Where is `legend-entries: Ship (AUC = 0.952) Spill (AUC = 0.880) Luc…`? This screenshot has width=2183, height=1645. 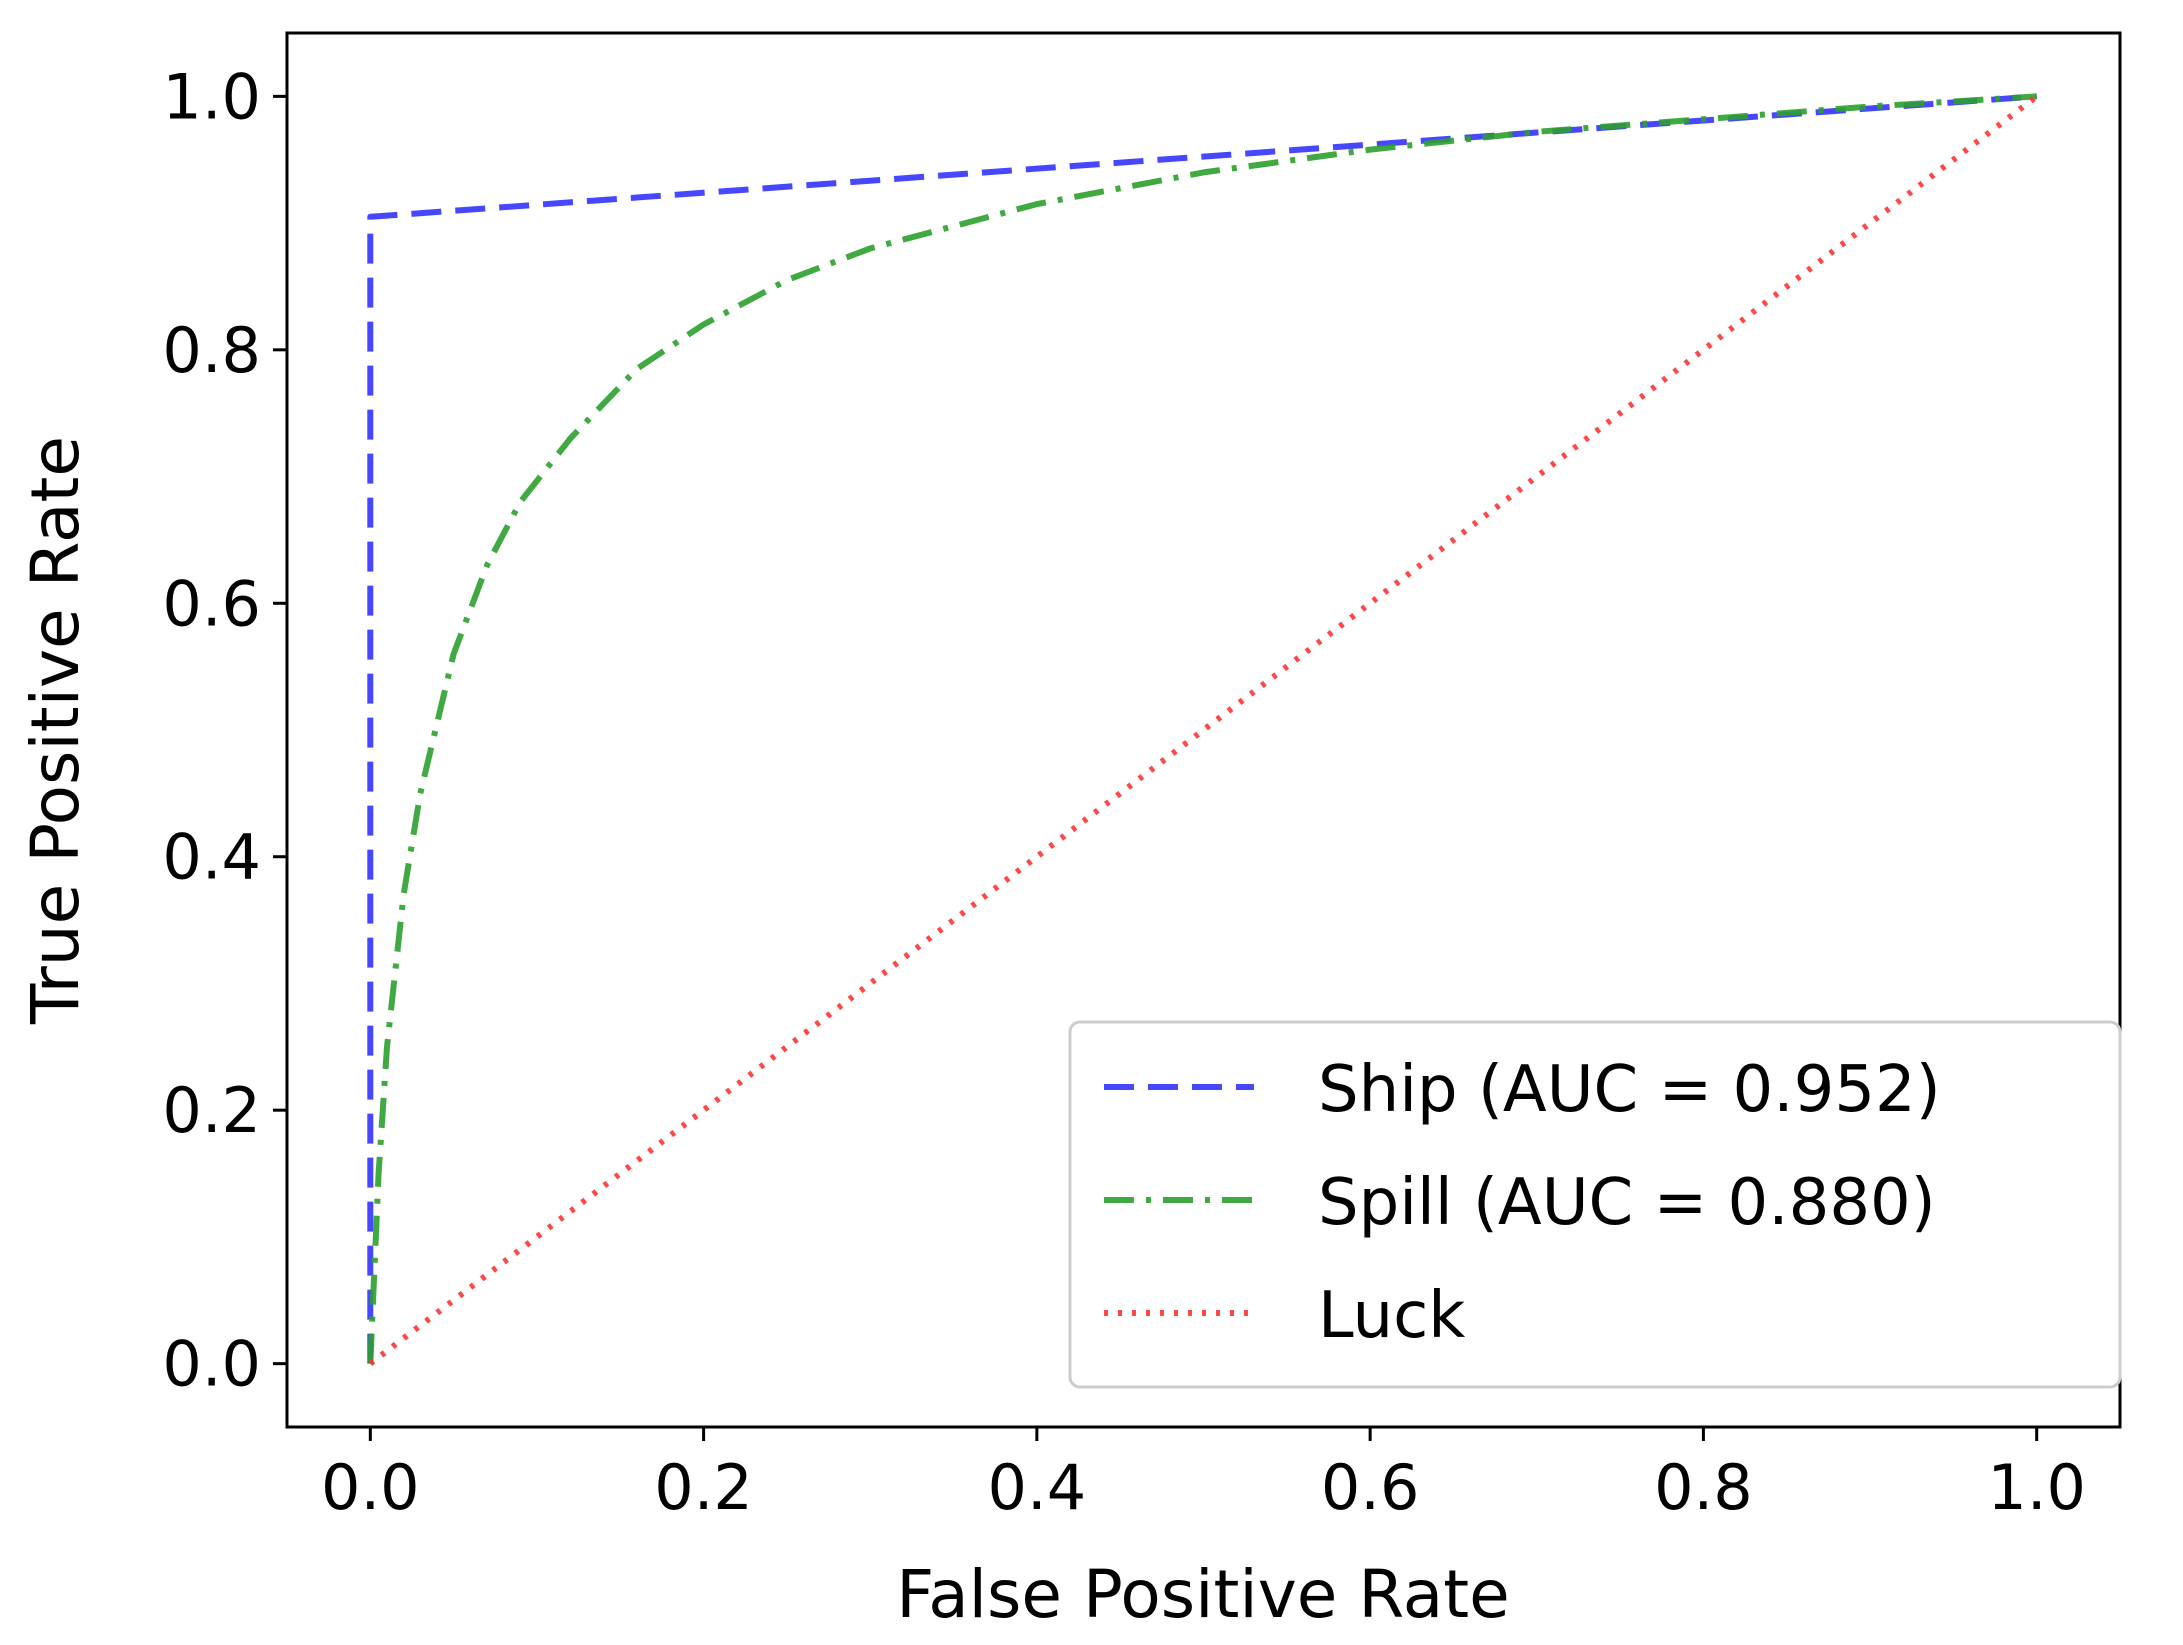
legend-entries: Ship (AUC = 0.952) Spill (AUC = 0.880) Luc… is located at coordinates (1522, 1203).